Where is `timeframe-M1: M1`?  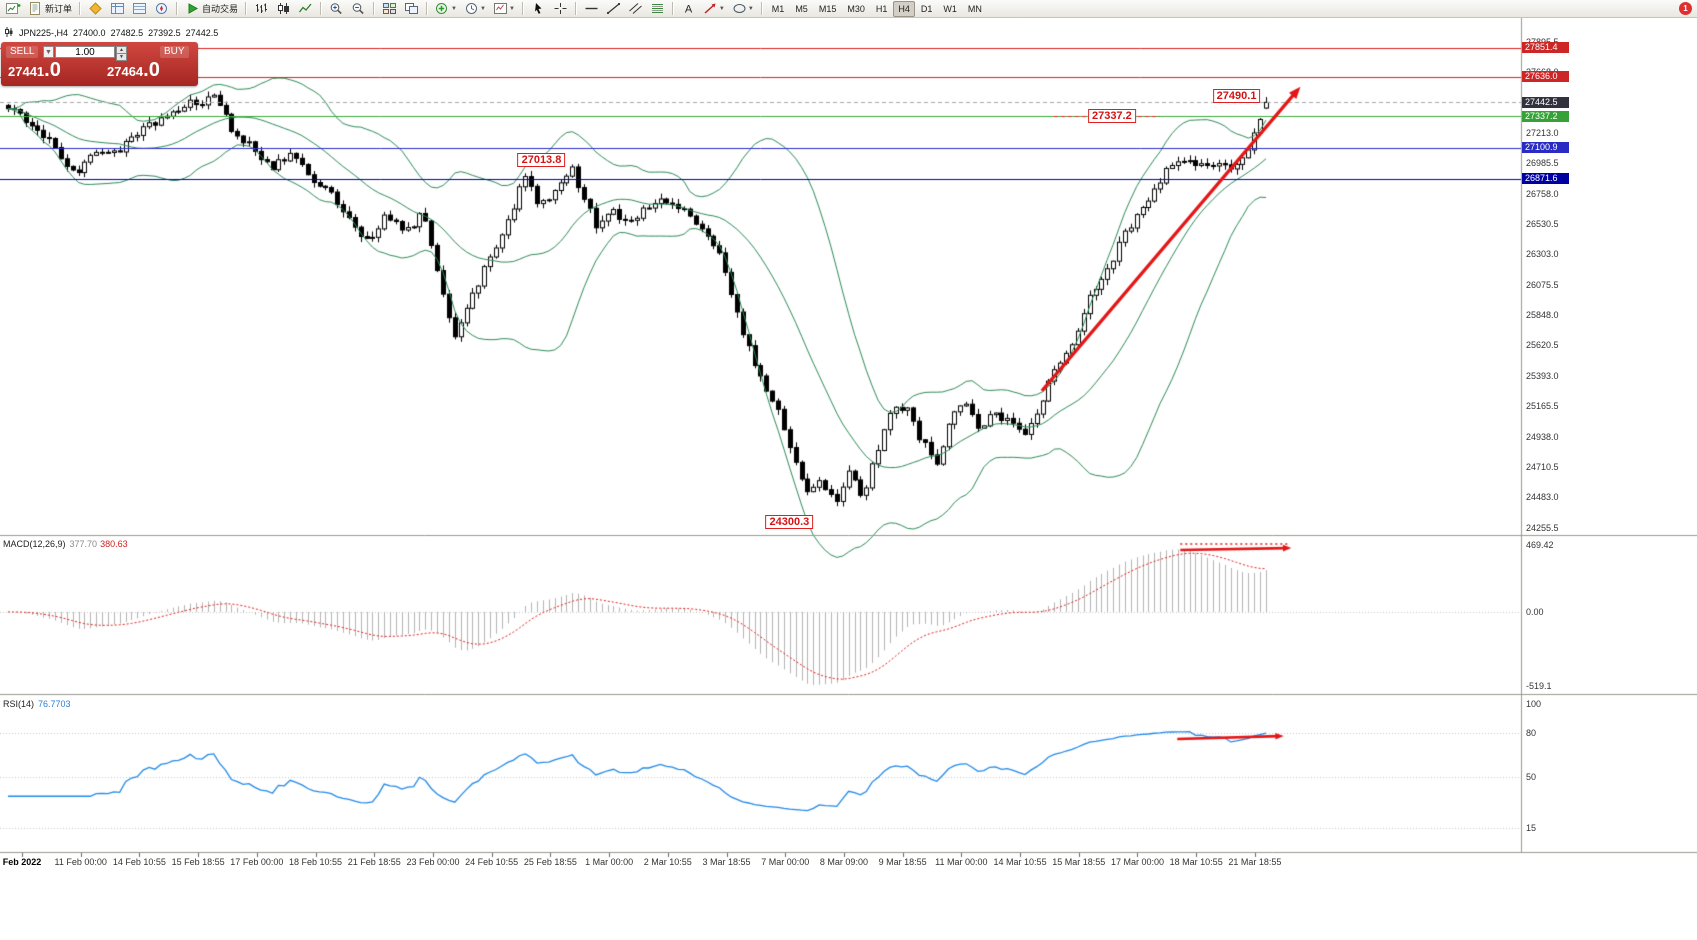 timeframe-M1: M1 is located at coordinates (778, 8).